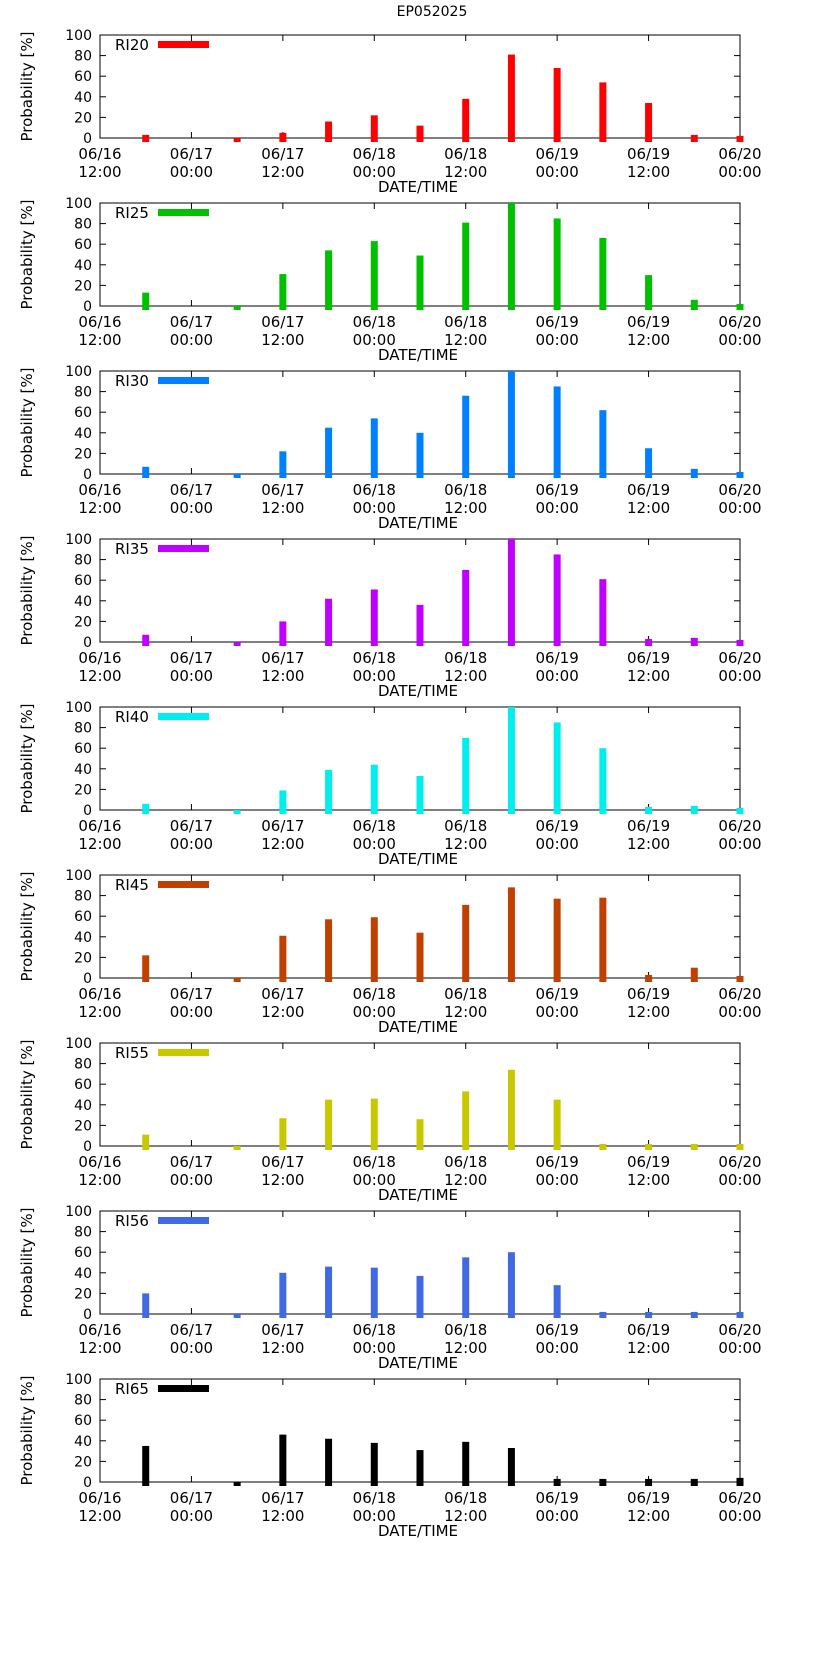 This screenshot has width=822, height=1653. I want to click on y-tick-label: 60, so click(83, 1085).